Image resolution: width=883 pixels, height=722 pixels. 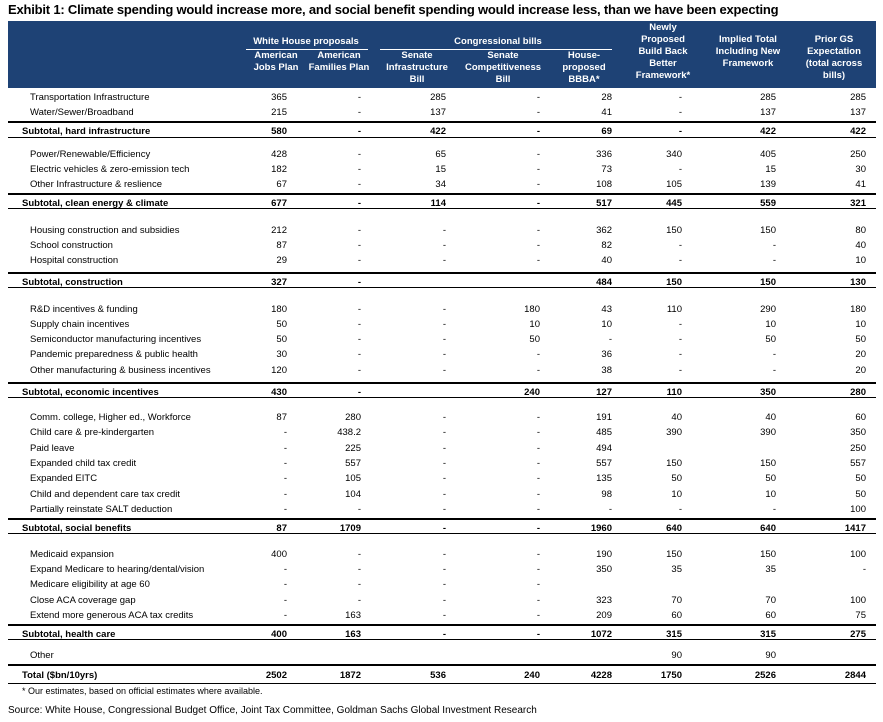 What do you see at coordinates (768, 392) in the screenshot?
I see `cell-value: 350` at bounding box center [768, 392].